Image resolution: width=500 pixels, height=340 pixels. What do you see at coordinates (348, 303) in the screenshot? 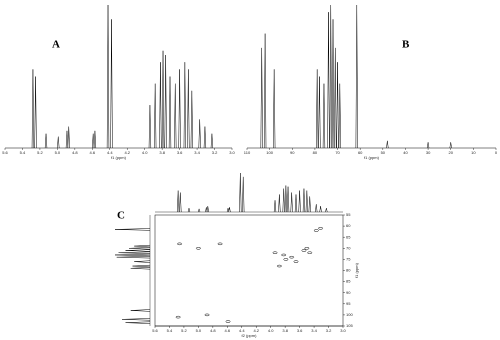
I see `y-tick-label: 95` at bounding box center [348, 303].